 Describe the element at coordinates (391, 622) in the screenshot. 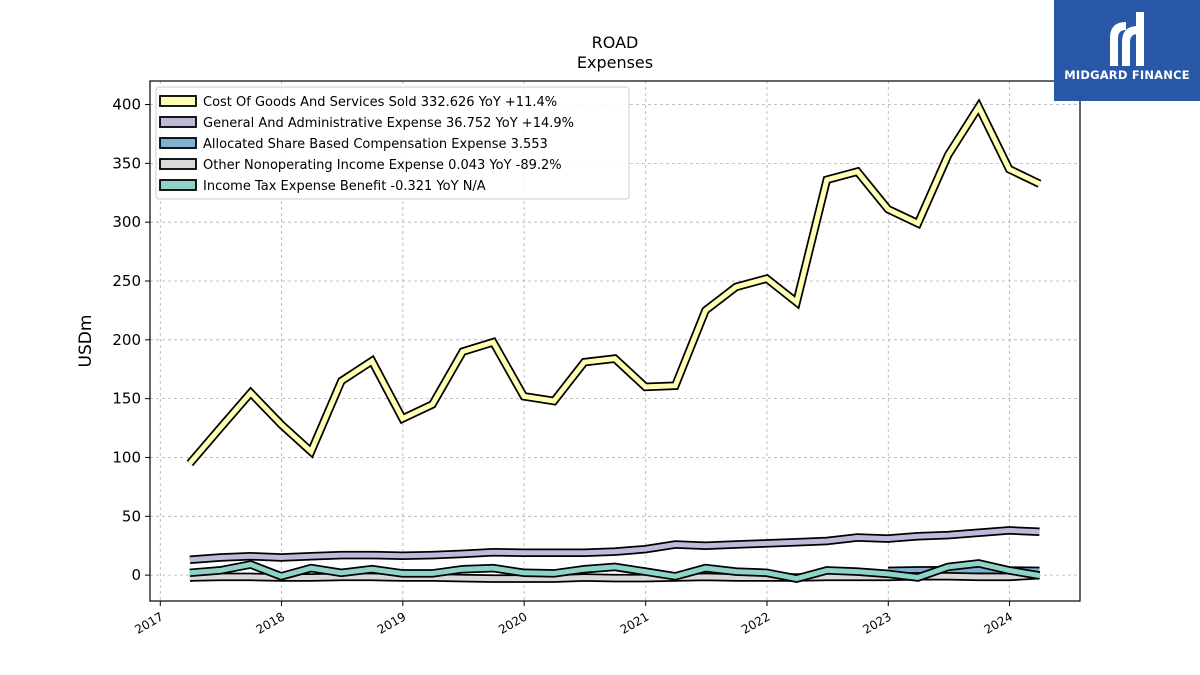

I see `x-tick-label: 2019` at that location.